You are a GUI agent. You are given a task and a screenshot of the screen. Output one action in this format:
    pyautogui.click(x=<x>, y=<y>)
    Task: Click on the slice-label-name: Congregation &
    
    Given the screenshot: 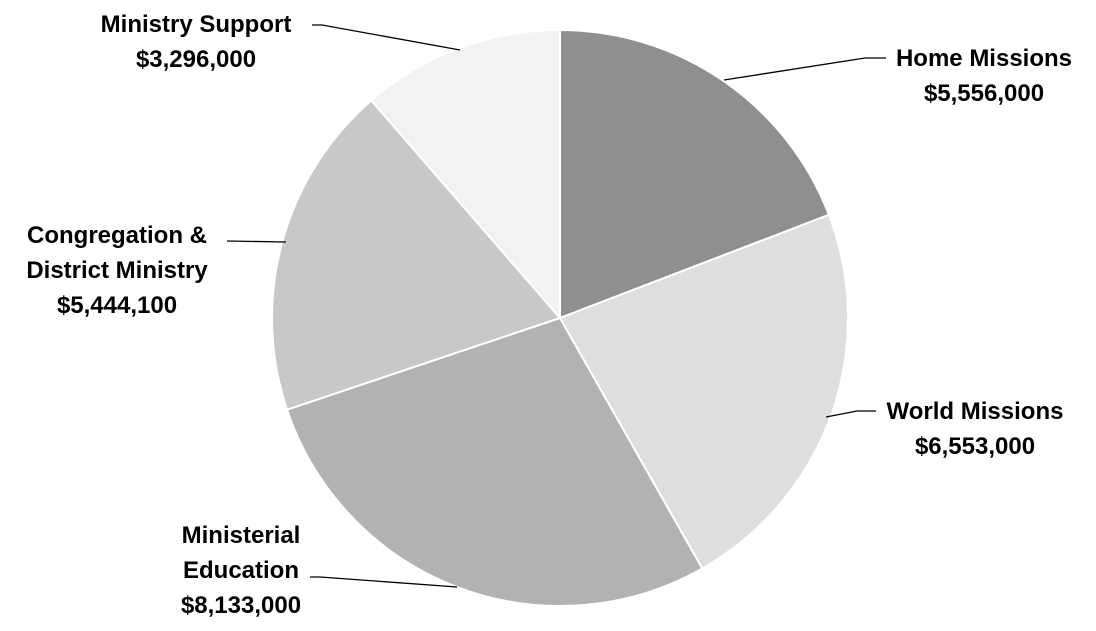 What is the action you would take?
    pyautogui.click(x=117, y=235)
    